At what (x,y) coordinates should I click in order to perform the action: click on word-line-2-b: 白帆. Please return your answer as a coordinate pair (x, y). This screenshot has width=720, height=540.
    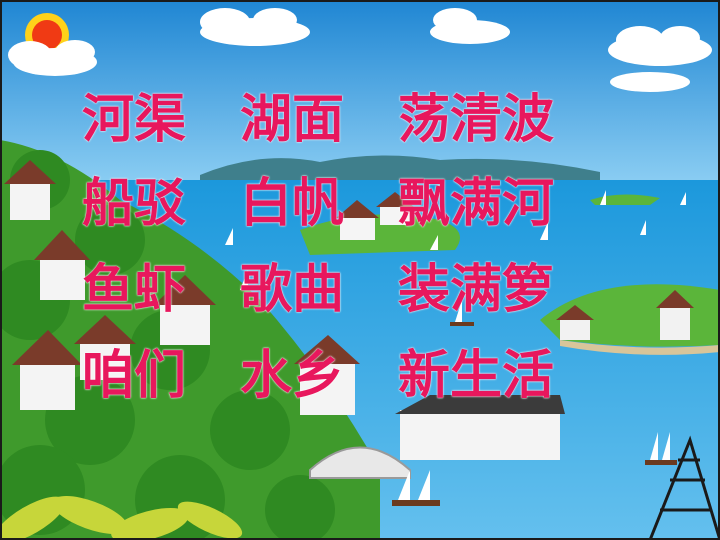
    Looking at the image, I should click on (292, 204).